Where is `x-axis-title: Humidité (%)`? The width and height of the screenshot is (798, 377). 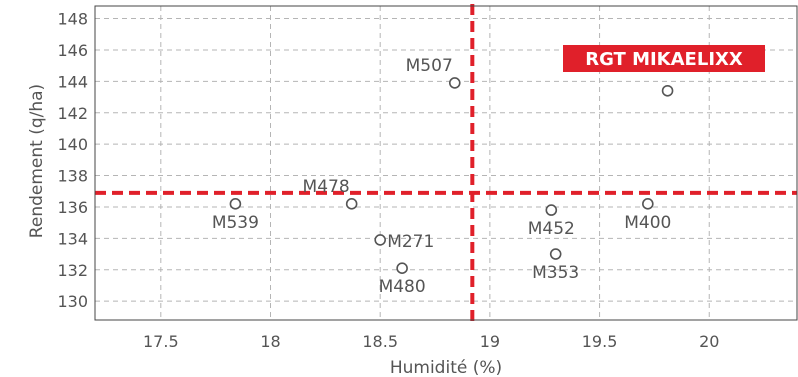
x-axis-title: Humidité (%) is located at coordinates (446, 367).